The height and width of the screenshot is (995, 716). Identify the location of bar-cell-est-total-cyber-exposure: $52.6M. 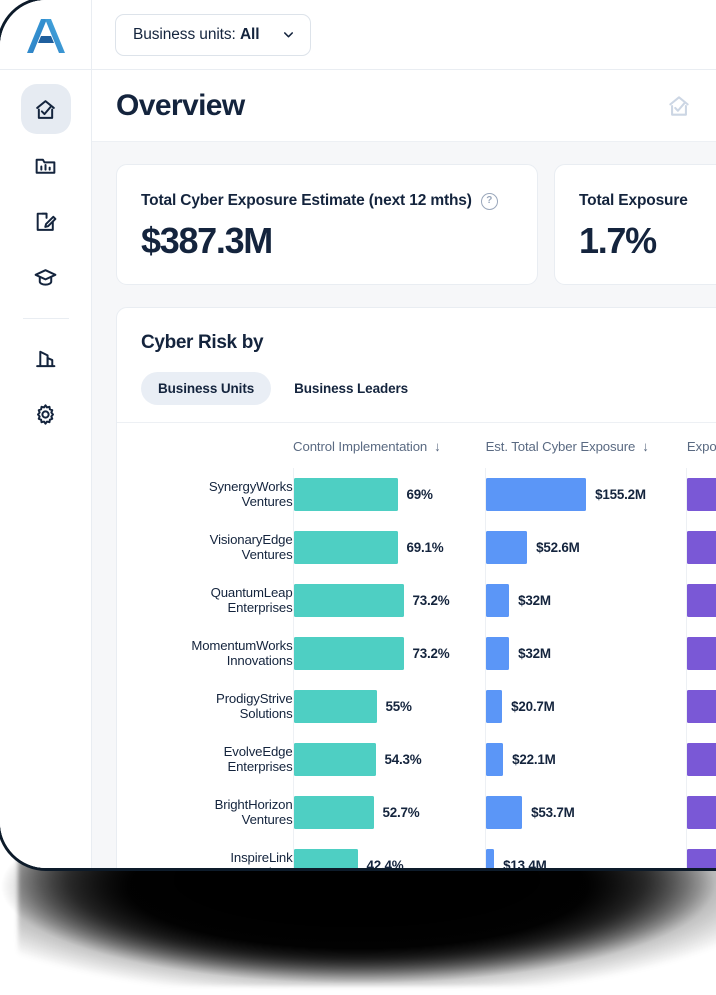
(586, 547).